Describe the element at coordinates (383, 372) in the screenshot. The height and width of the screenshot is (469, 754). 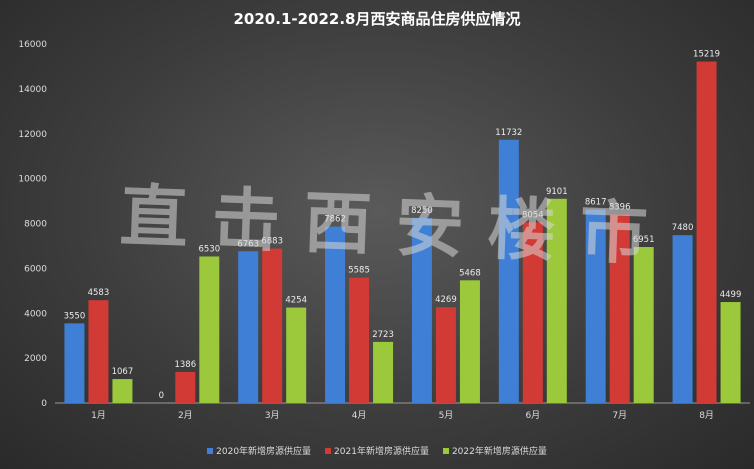
I see `bar-2022年新增房源供应量-4月` at that location.